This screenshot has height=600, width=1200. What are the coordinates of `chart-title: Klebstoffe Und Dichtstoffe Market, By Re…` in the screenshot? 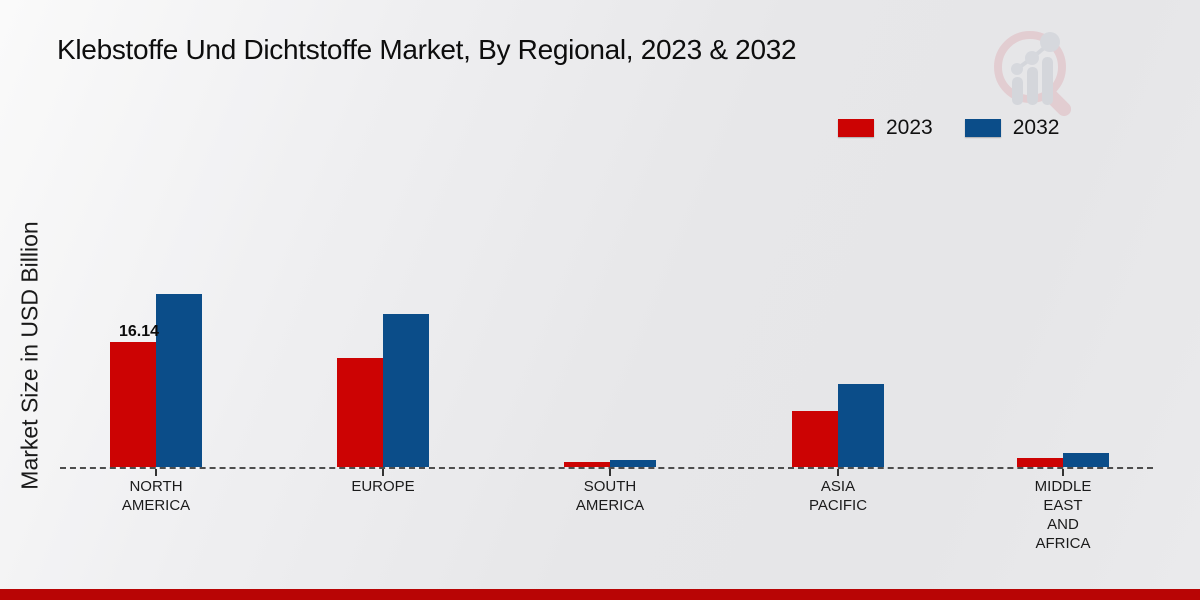 It's located at (427, 49).